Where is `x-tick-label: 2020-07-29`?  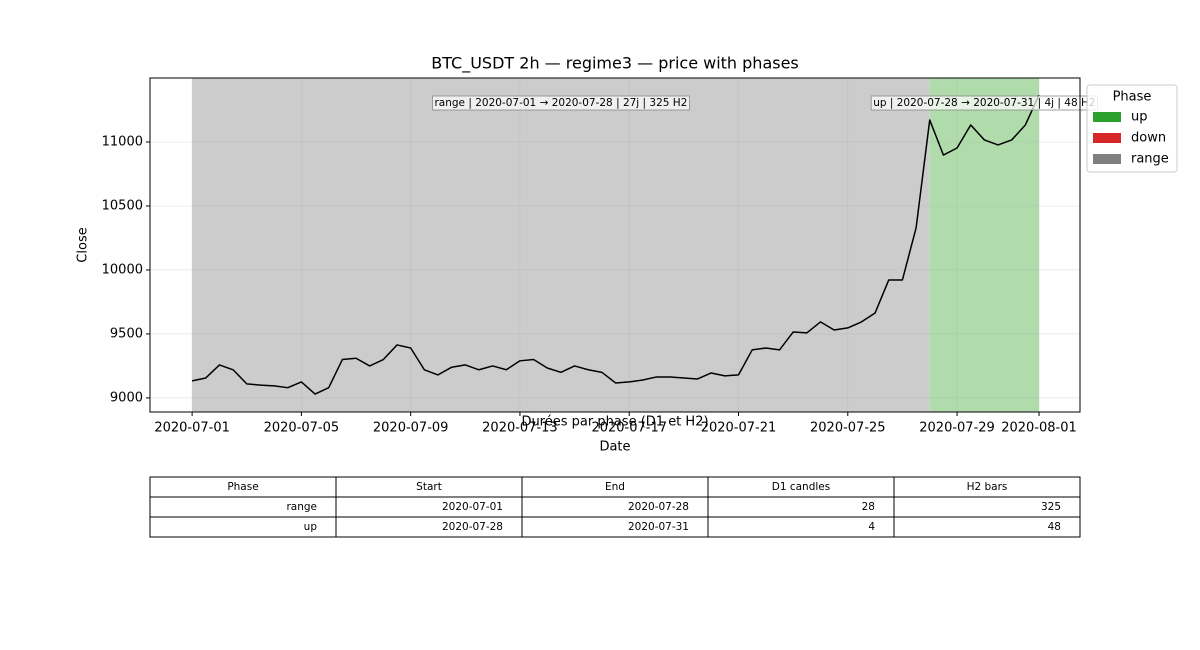 x-tick-label: 2020-07-29 is located at coordinates (957, 428).